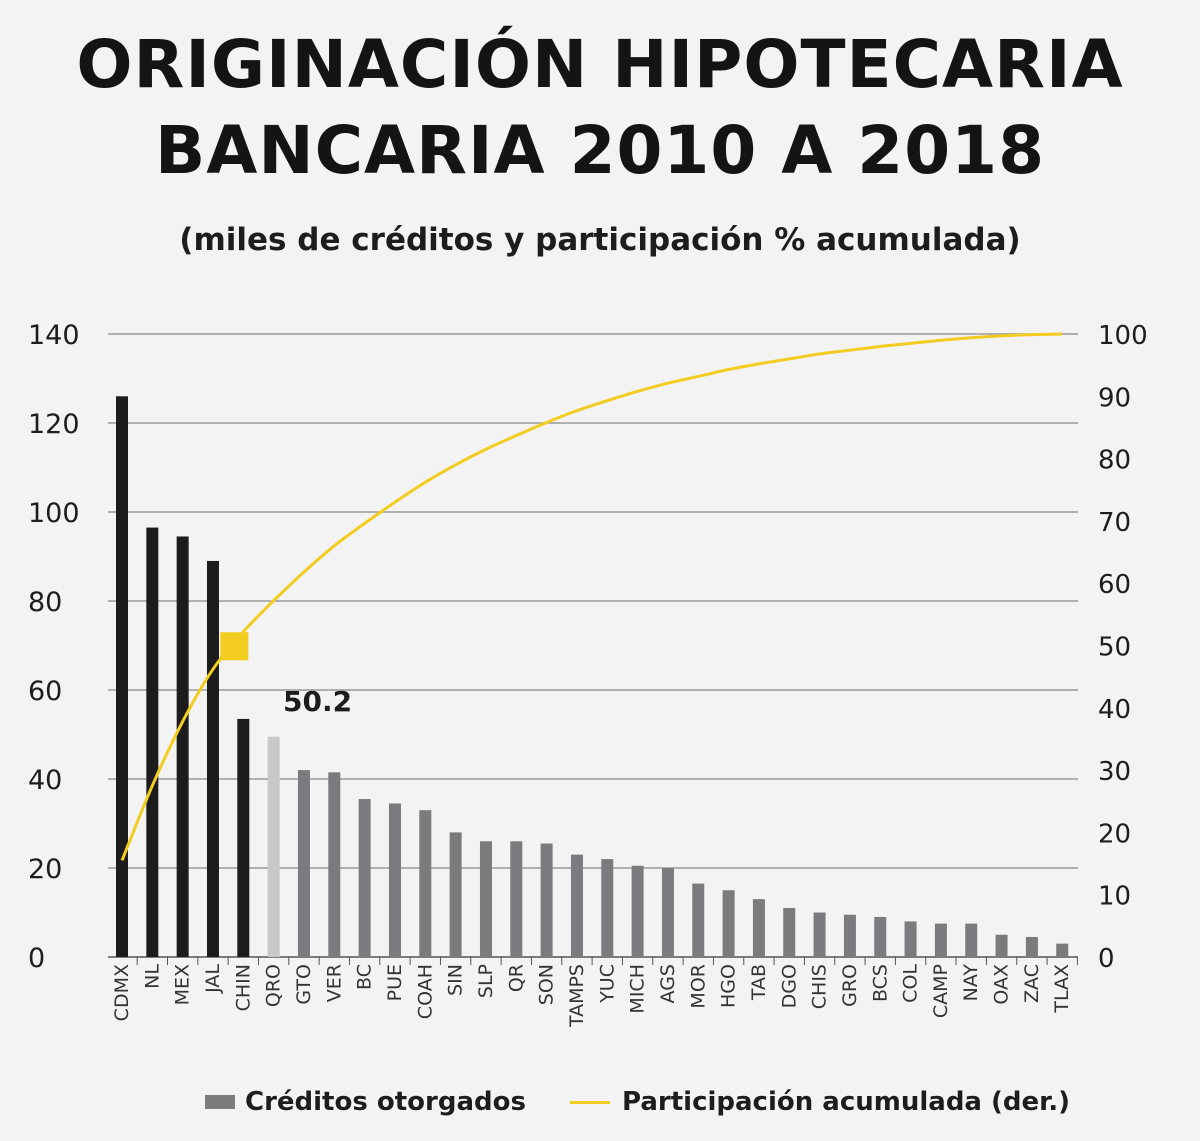 This screenshot has height=1141, width=1200. Describe the element at coordinates (385, 1102) in the screenshot. I see `legend-label-bars: Créditos otorgados` at that location.